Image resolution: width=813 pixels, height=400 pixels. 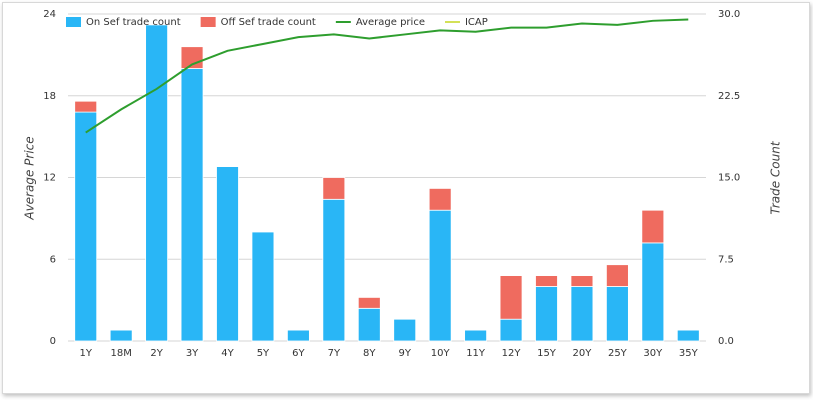 I want to click on y-tick-label: 12, so click(x=49, y=178).